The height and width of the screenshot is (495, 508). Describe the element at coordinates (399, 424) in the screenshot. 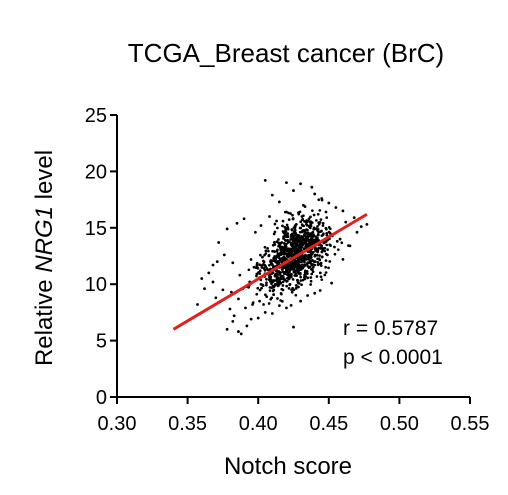

I see `x-tick-label: 0.50` at that location.